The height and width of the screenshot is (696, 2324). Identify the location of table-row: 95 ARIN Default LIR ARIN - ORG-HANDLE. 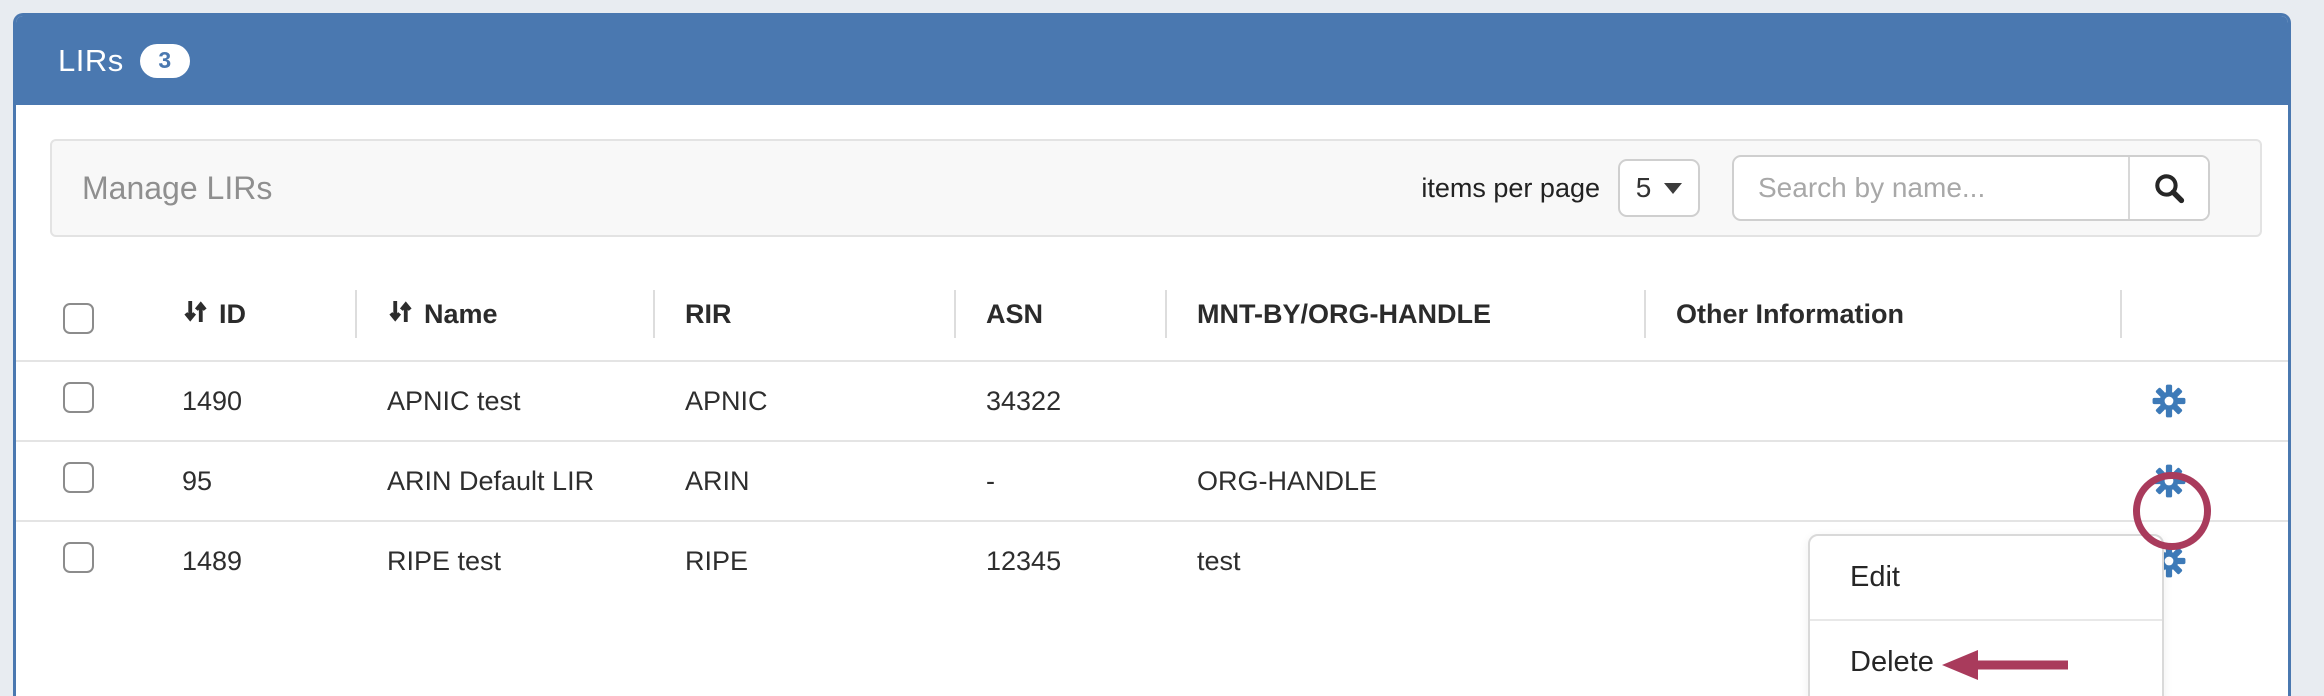
(1152, 480).